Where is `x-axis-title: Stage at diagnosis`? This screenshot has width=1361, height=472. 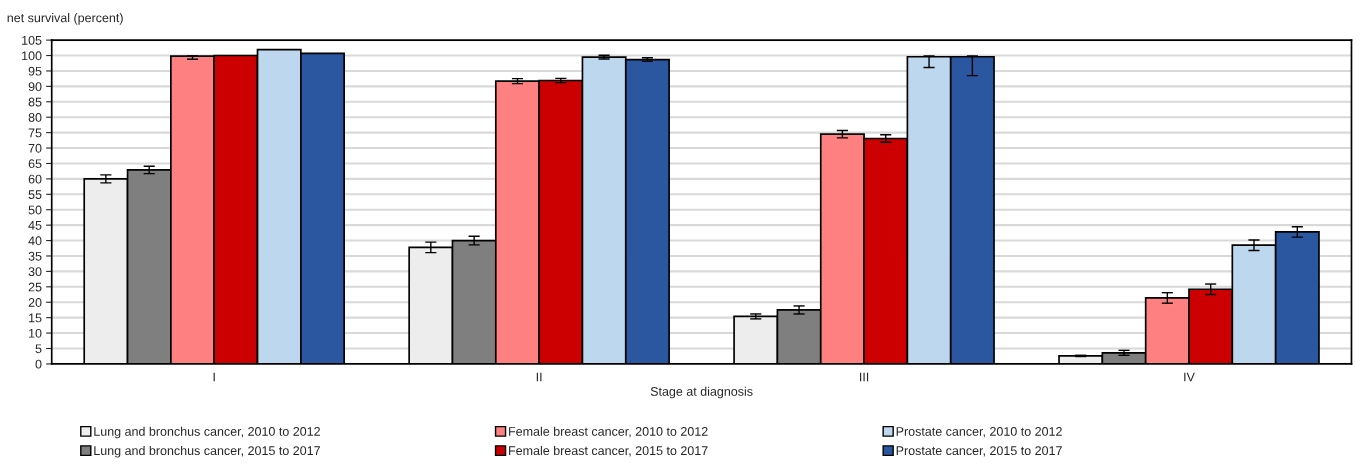
x-axis-title: Stage at diagnosis is located at coordinates (701, 392).